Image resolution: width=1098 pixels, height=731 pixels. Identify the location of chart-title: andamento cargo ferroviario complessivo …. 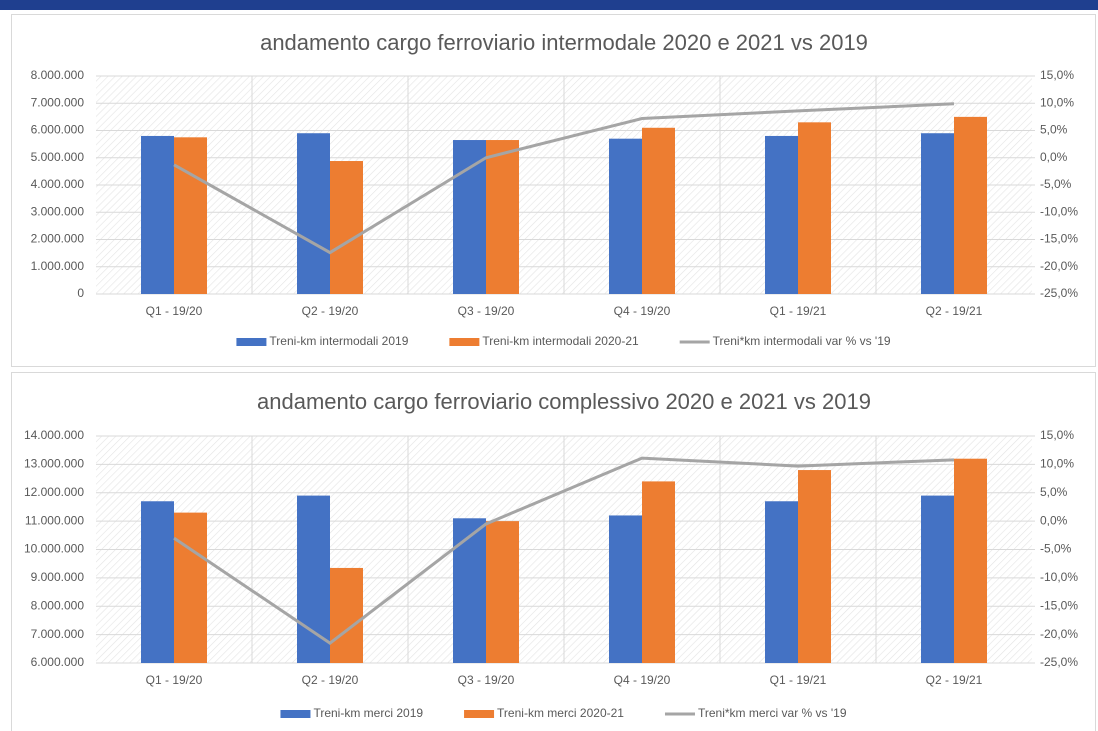
(564, 401).